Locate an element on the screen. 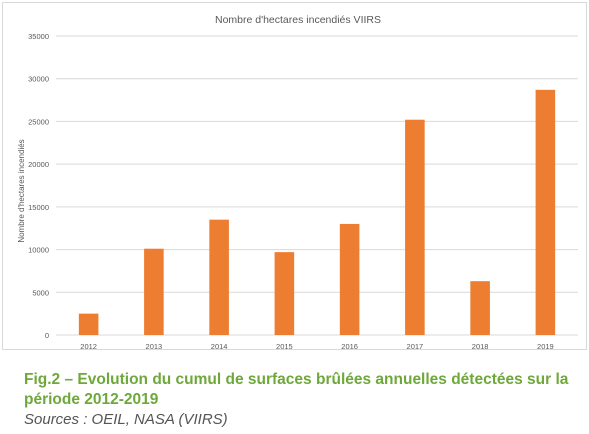 The height and width of the screenshot is (434, 589). chart-title: Nombre d'hectares incendiés VIIRS is located at coordinates (298, 20).